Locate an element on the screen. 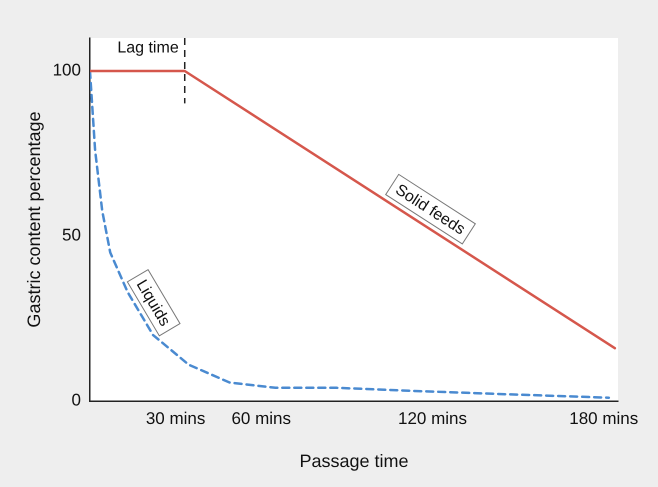 Image resolution: width=658 pixels, height=487 pixels. x-tick-label: 180 mins is located at coordinates (603, 418).